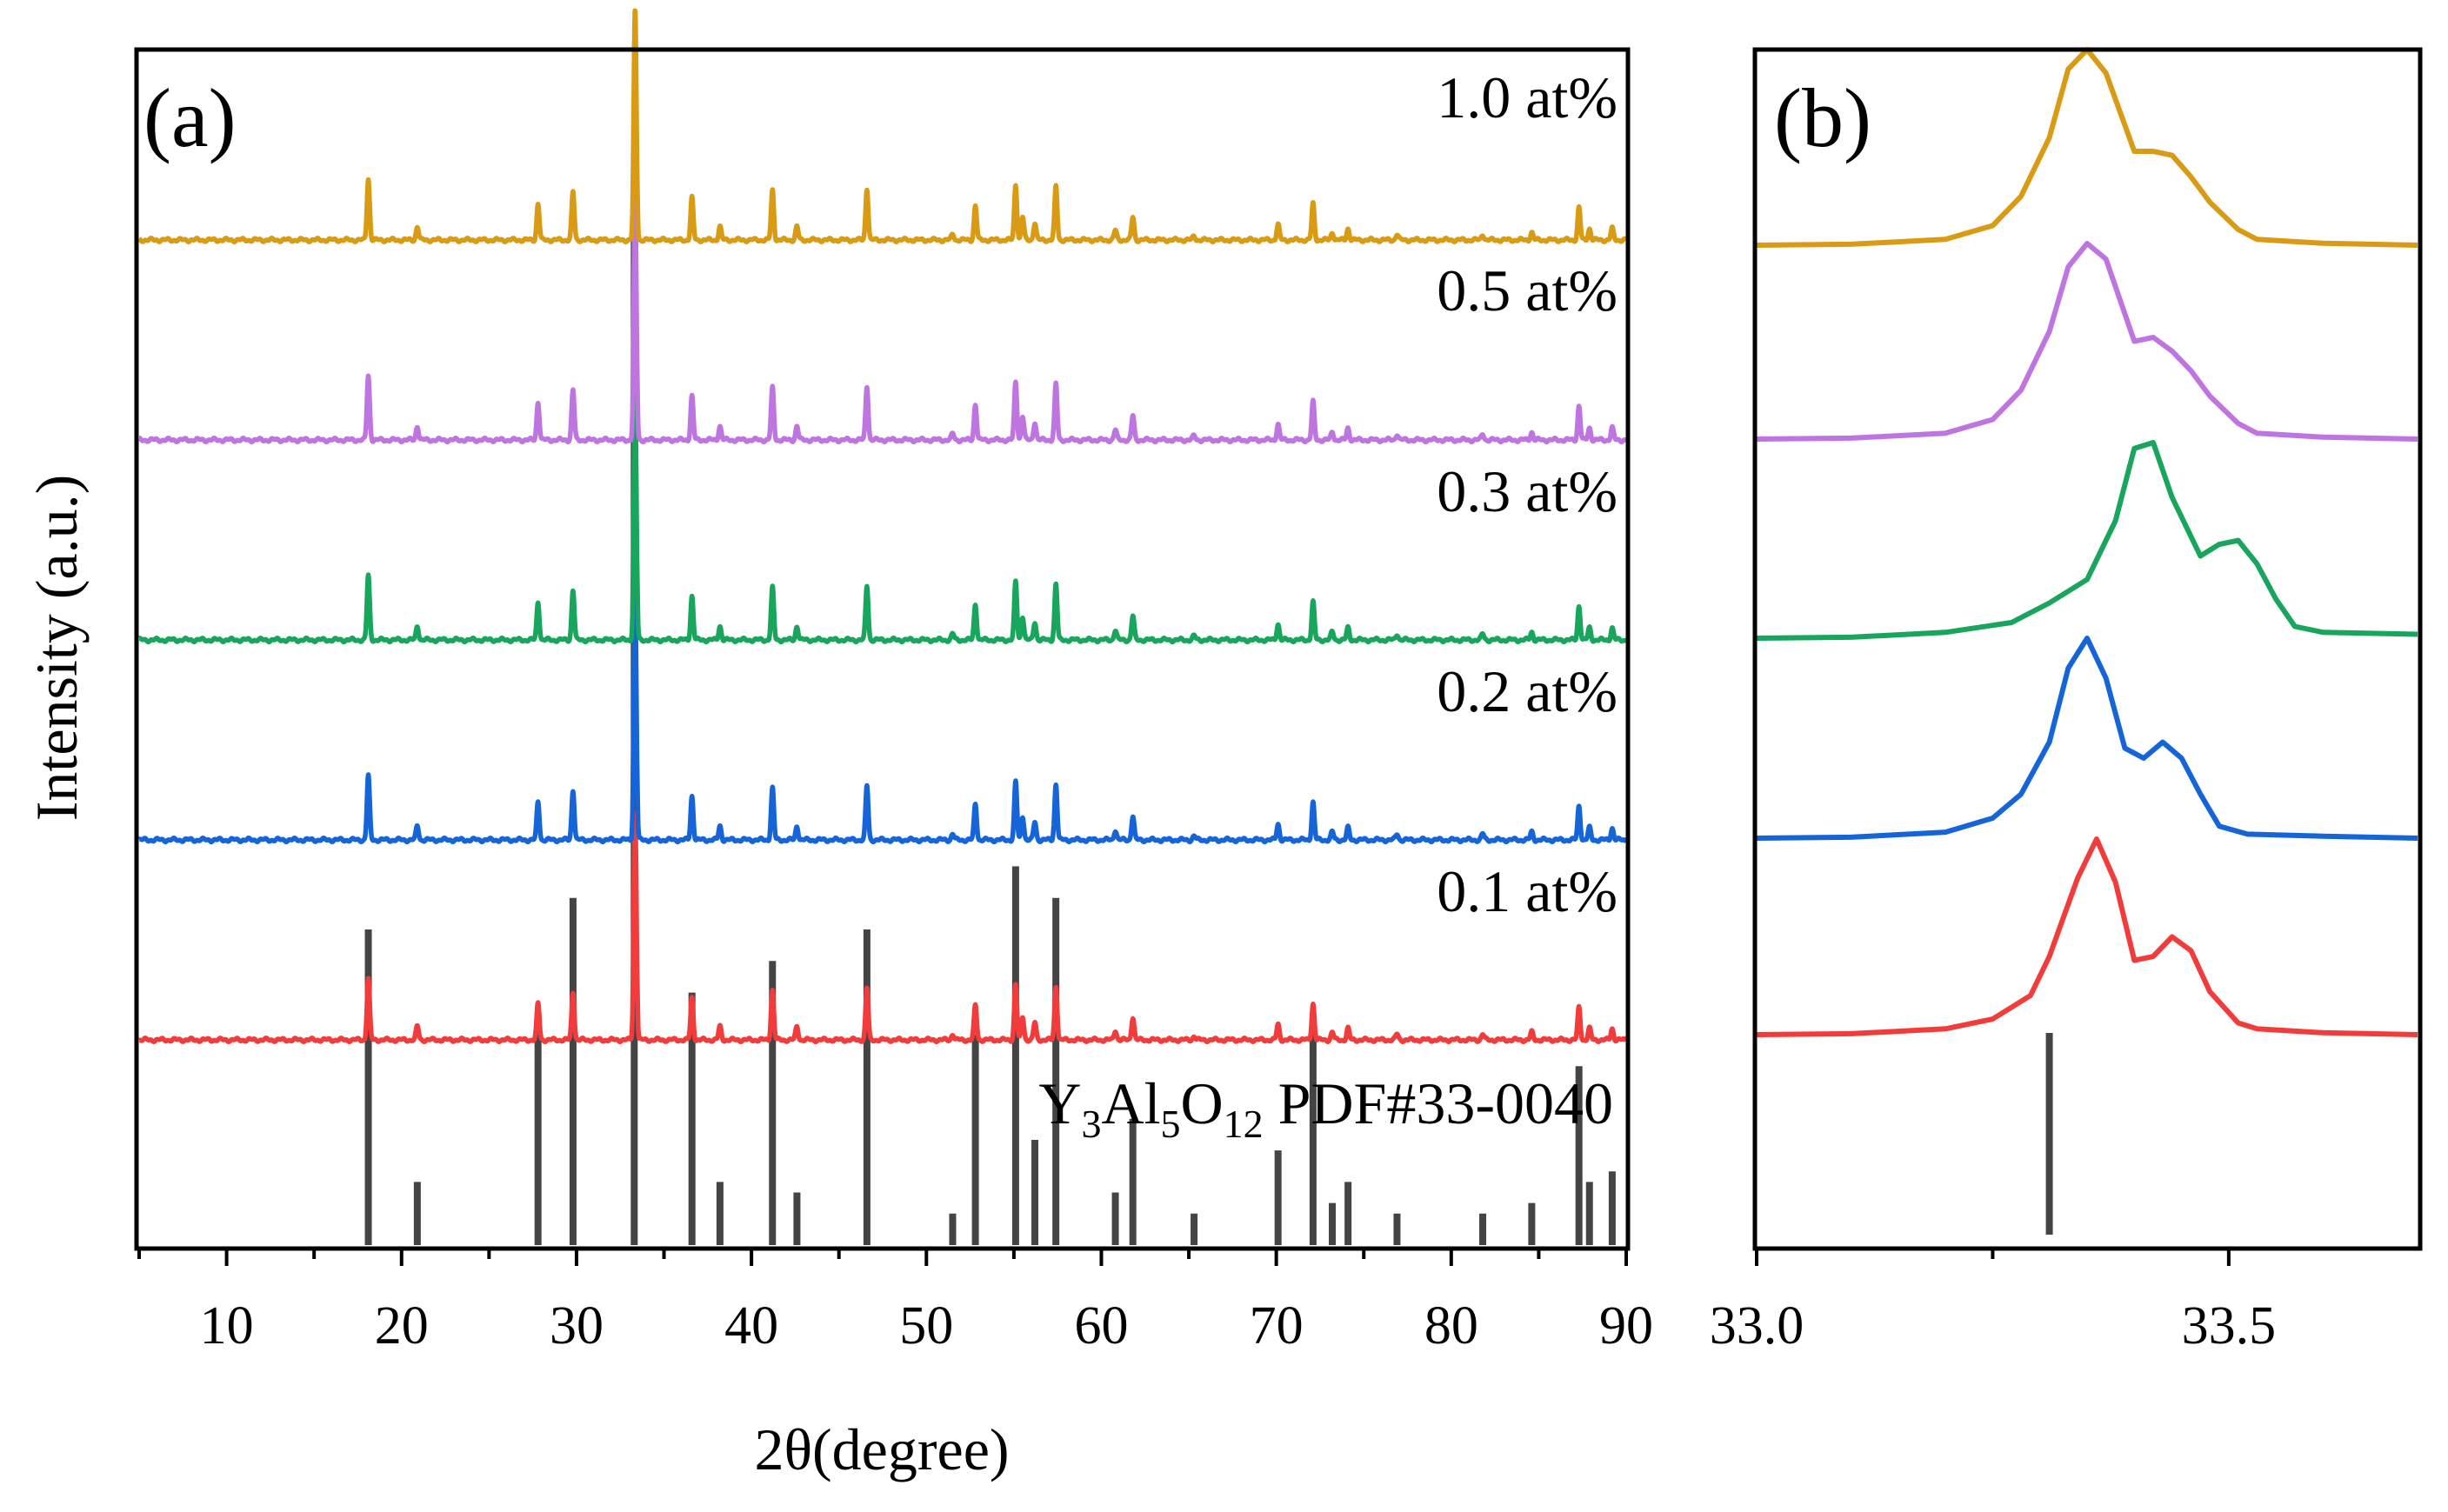  What do you see at coordinates (1822, 117) in the screenshot?
I see `panel-b-label: (b)` at bounding box center [1822, 117].